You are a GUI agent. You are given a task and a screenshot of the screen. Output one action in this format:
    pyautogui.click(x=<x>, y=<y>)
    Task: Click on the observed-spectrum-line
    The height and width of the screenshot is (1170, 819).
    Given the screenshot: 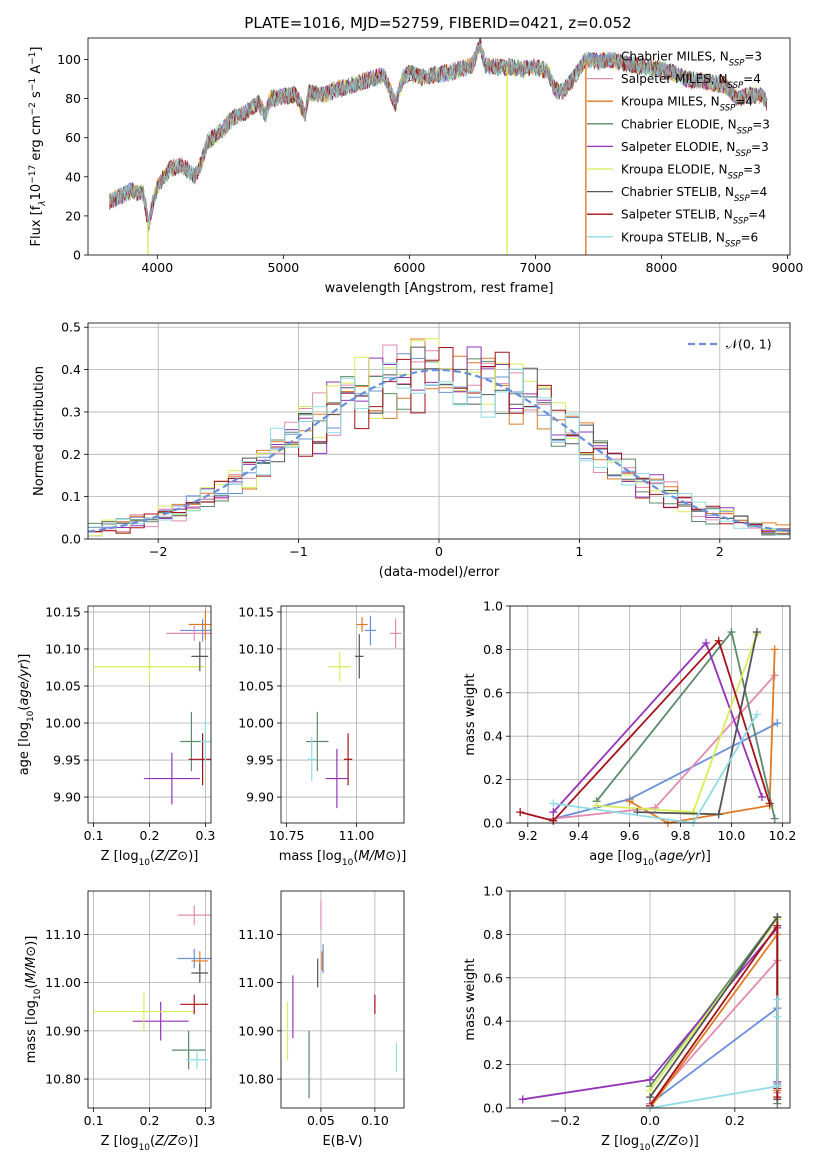 What is the action you would take?
    pyautogui.click(x=438, y=131)
    